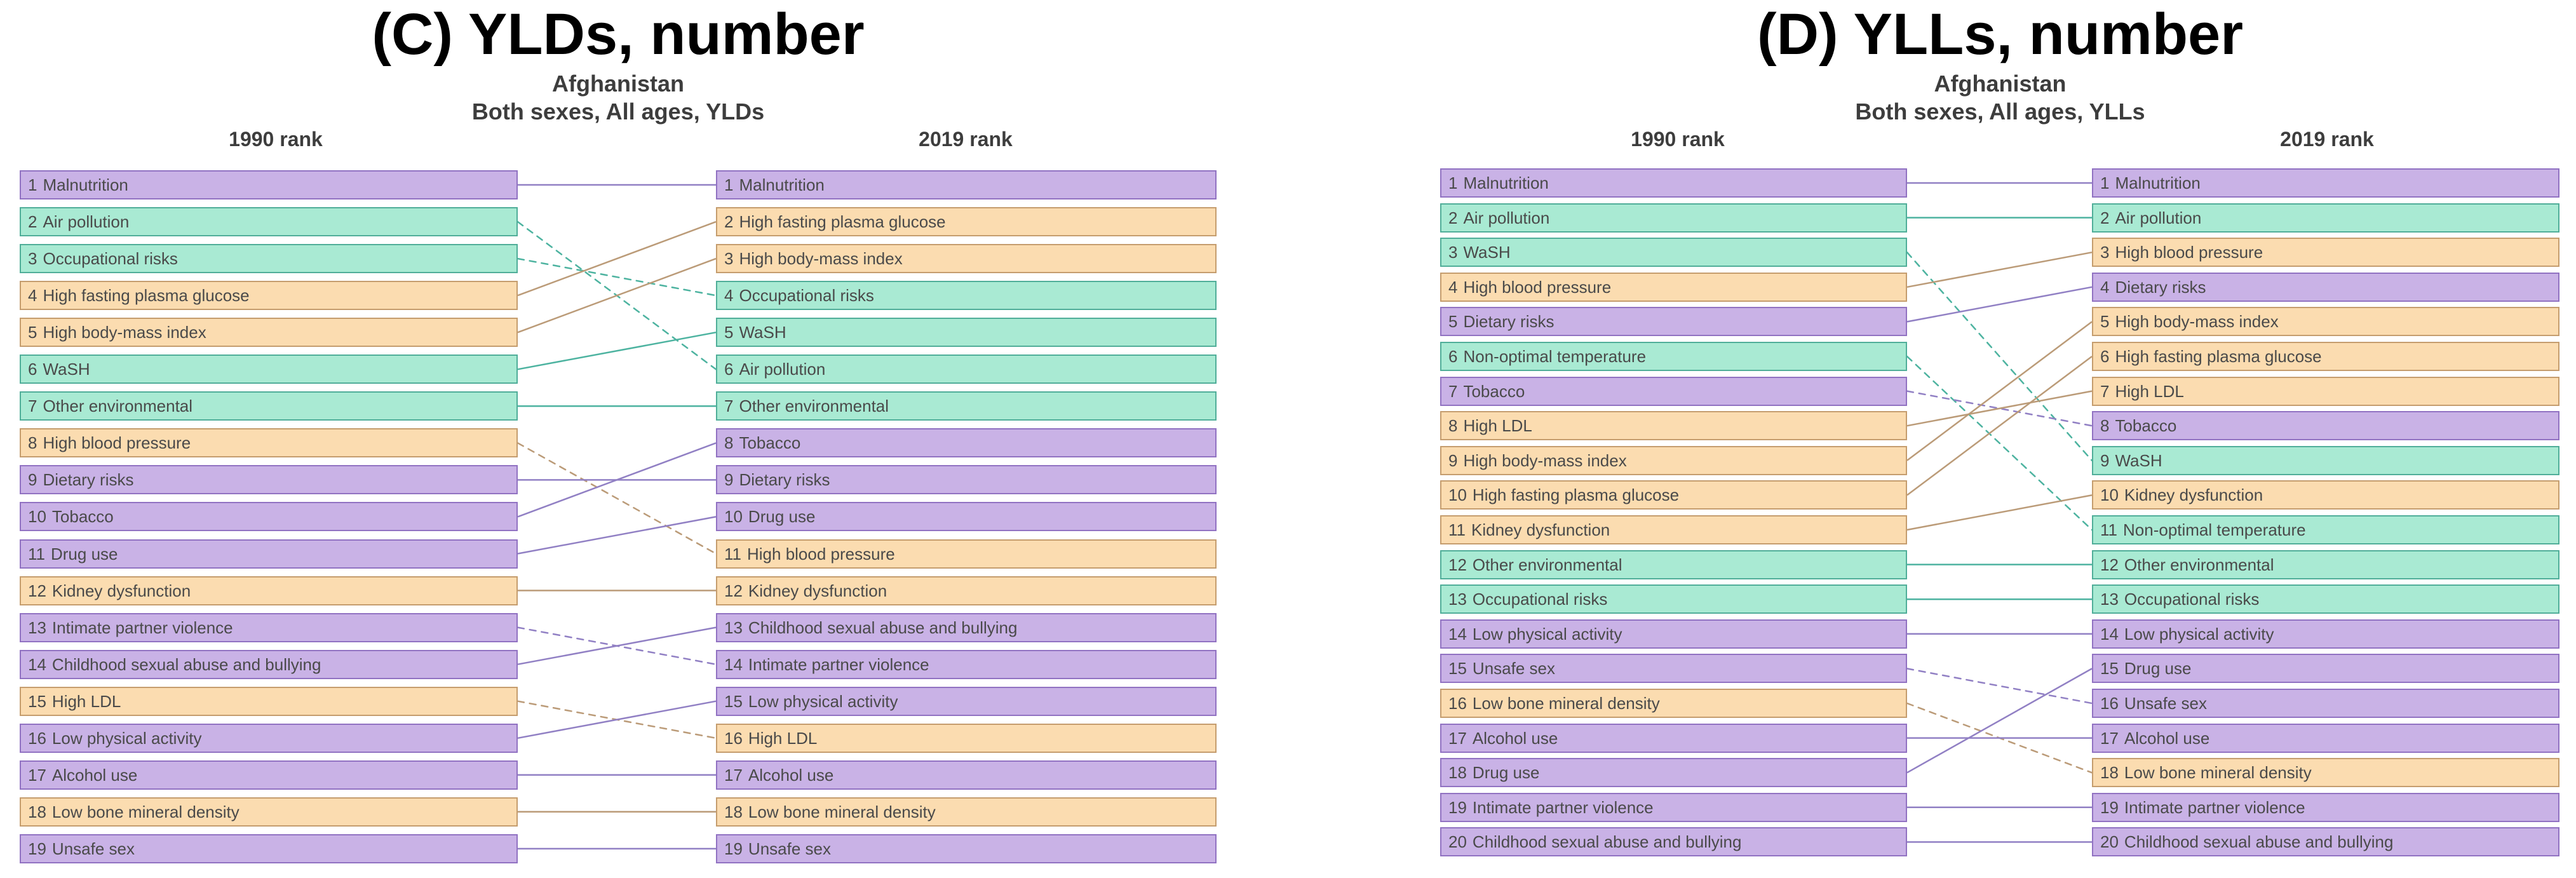 The image size is (2576, 878). I want to click on risk-name: Dietary risks, so click(2160, 287).